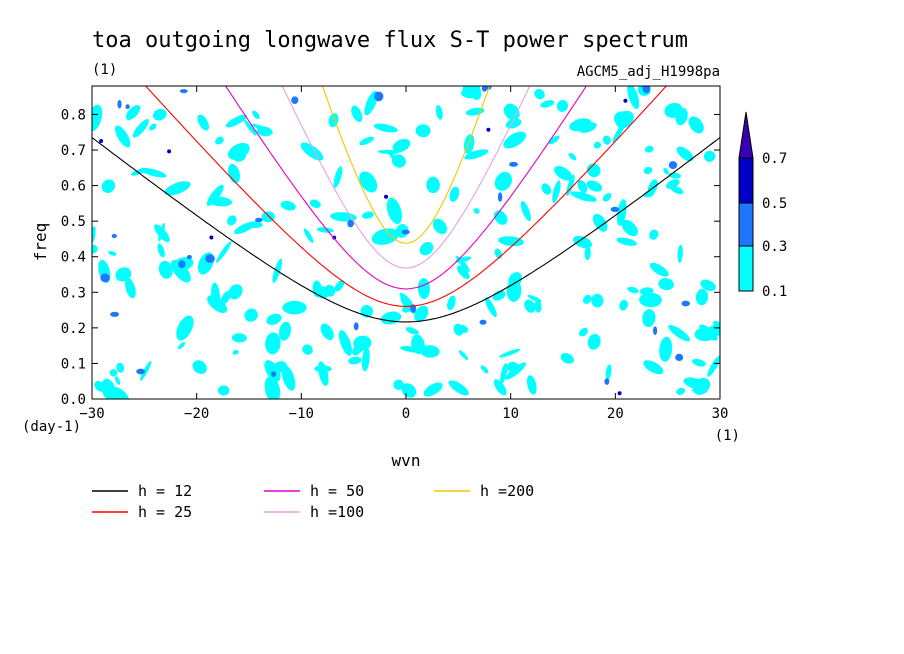  I want to click on legend-label: h = 25, so click(165, 512).